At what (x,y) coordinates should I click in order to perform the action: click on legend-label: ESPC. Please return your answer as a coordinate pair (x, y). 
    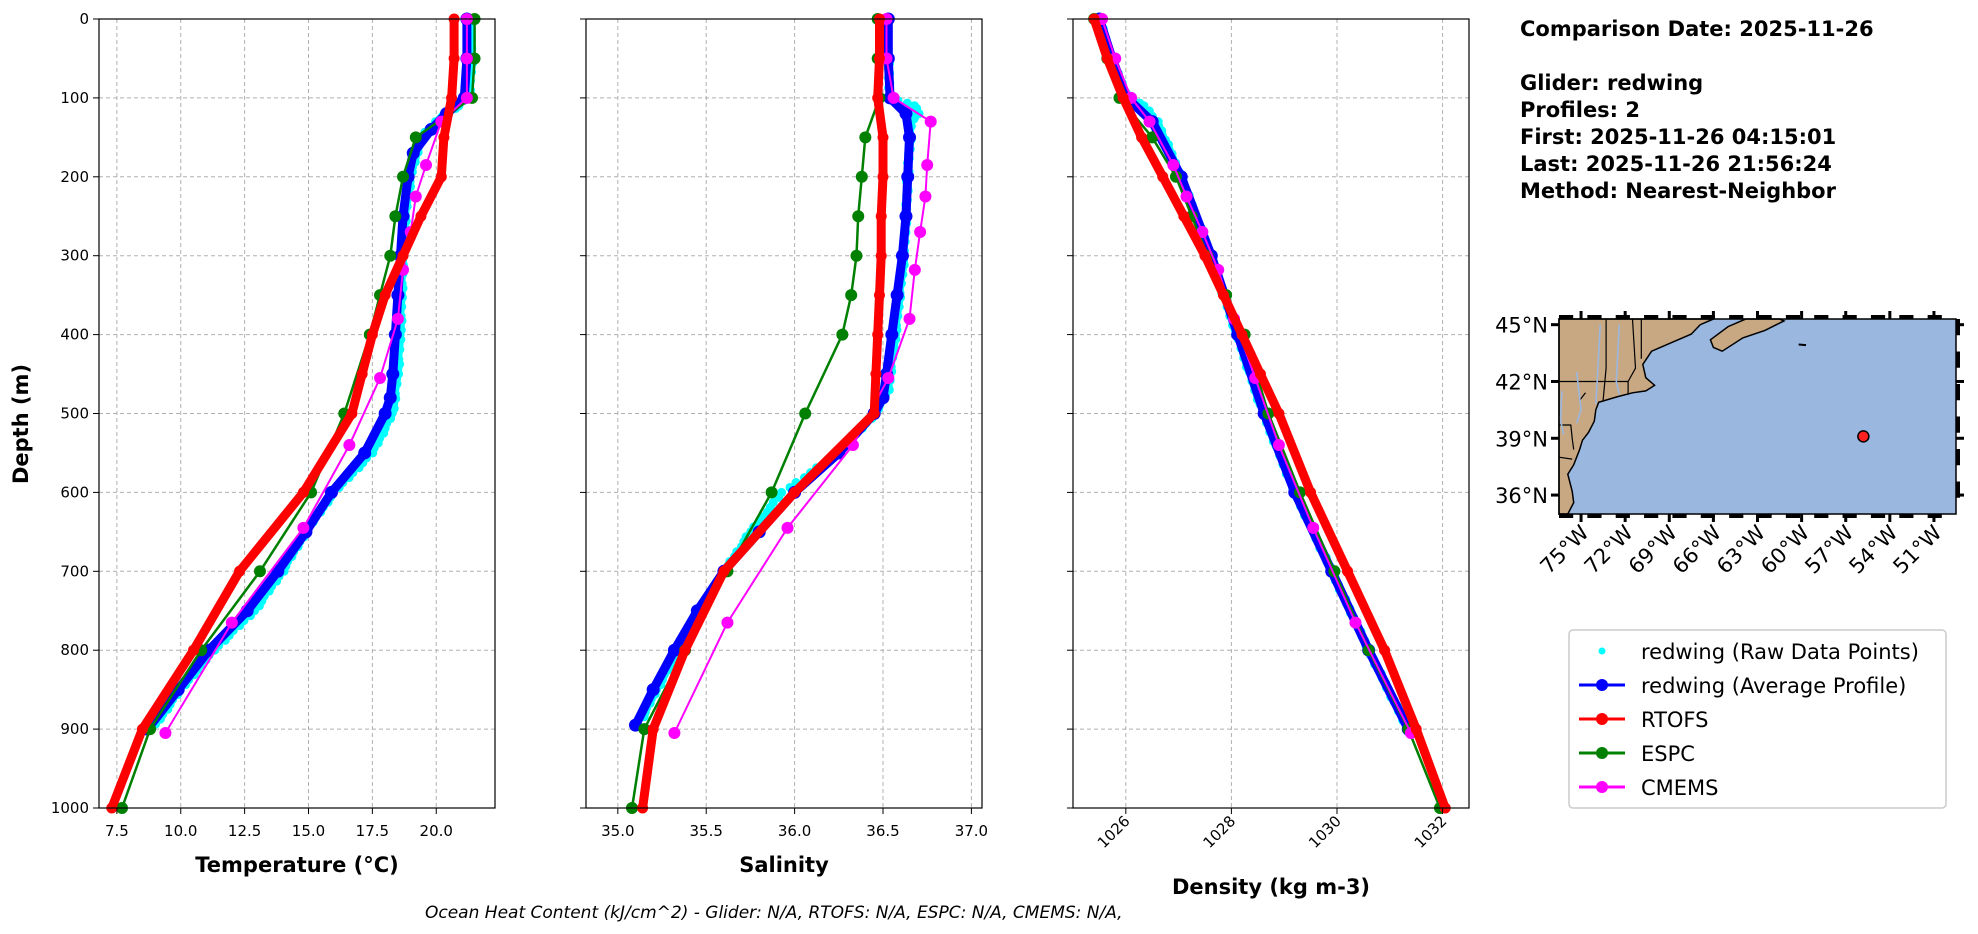
    Looking at the image, I should click on (1668, 754).